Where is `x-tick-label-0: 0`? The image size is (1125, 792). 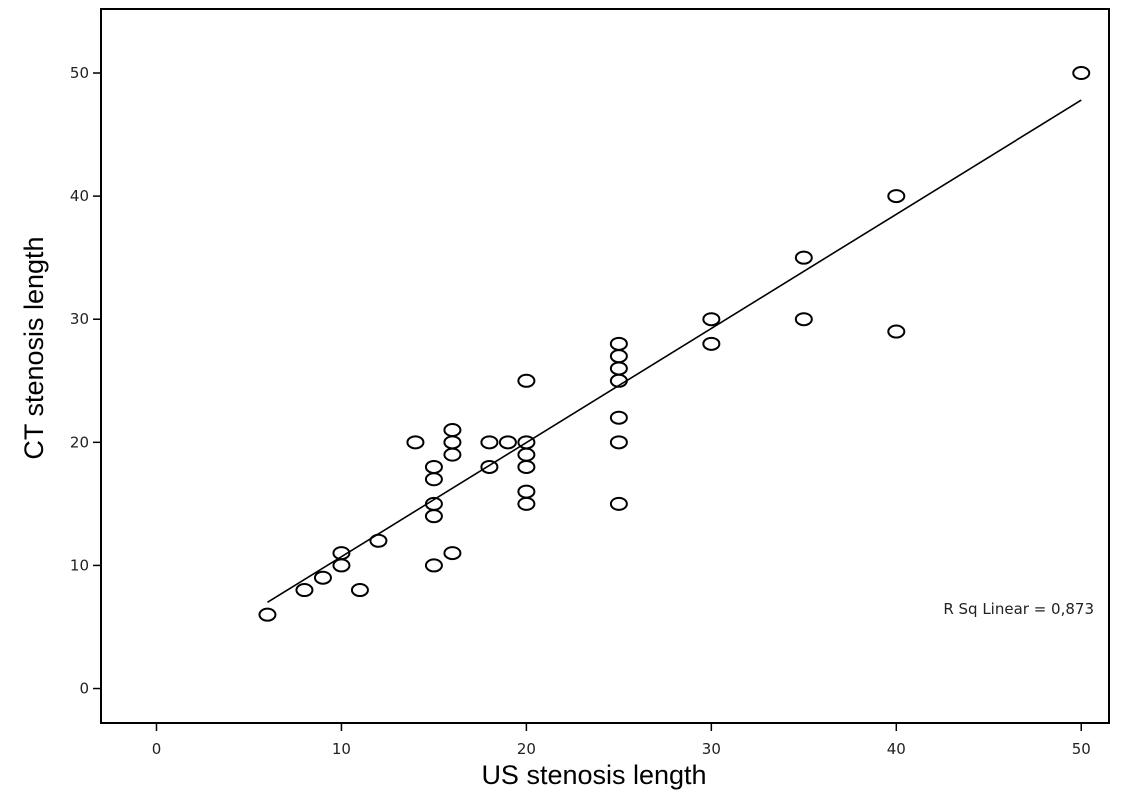 x-tick-label-0: 0 is located at coordinates (157, 749).